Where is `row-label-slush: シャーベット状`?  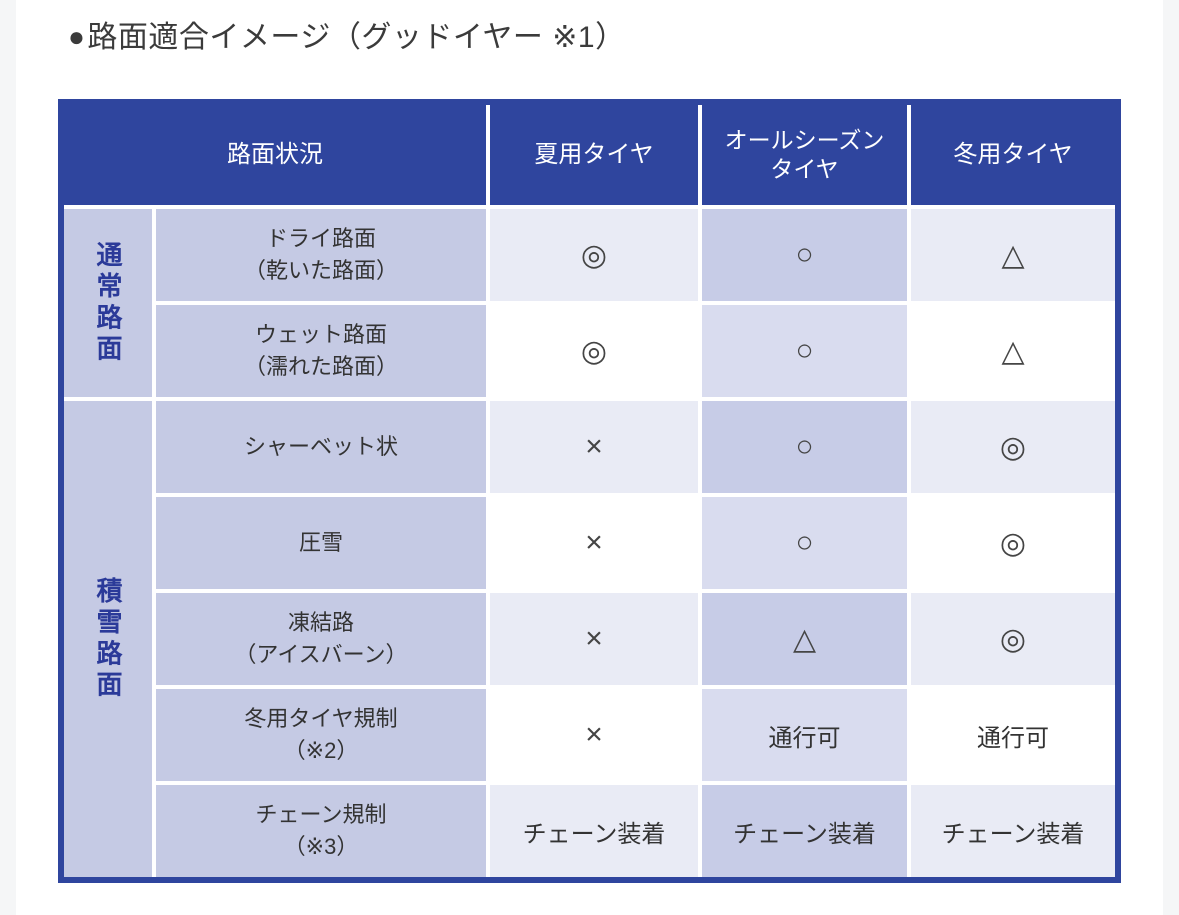
row-label-slush: シャーベット状 is located at coordinates (321, 447).